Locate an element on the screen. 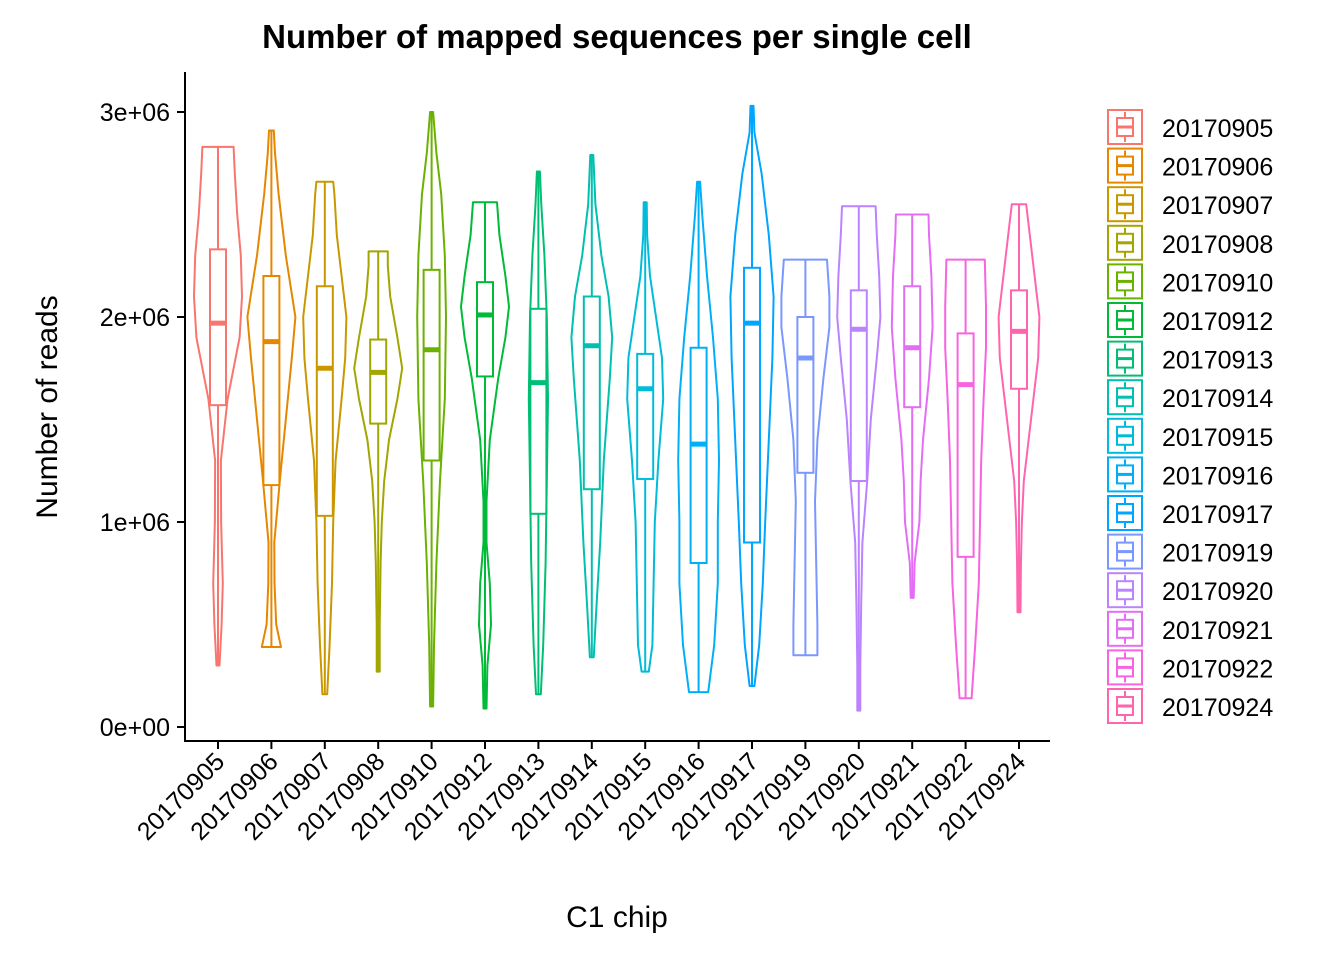  legend-label: 20170907 is located at coordinates (1217, 206).